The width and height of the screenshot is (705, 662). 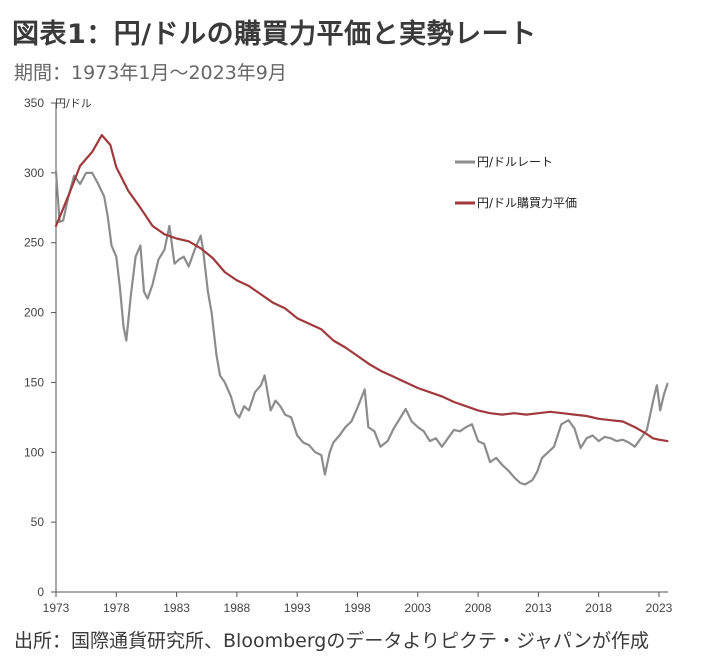 I want to click on chart-source: 出所：国際通貨研究所、Bloombergのデータよりピクテ・ジャパンが作成, so click(x=331, y=641).